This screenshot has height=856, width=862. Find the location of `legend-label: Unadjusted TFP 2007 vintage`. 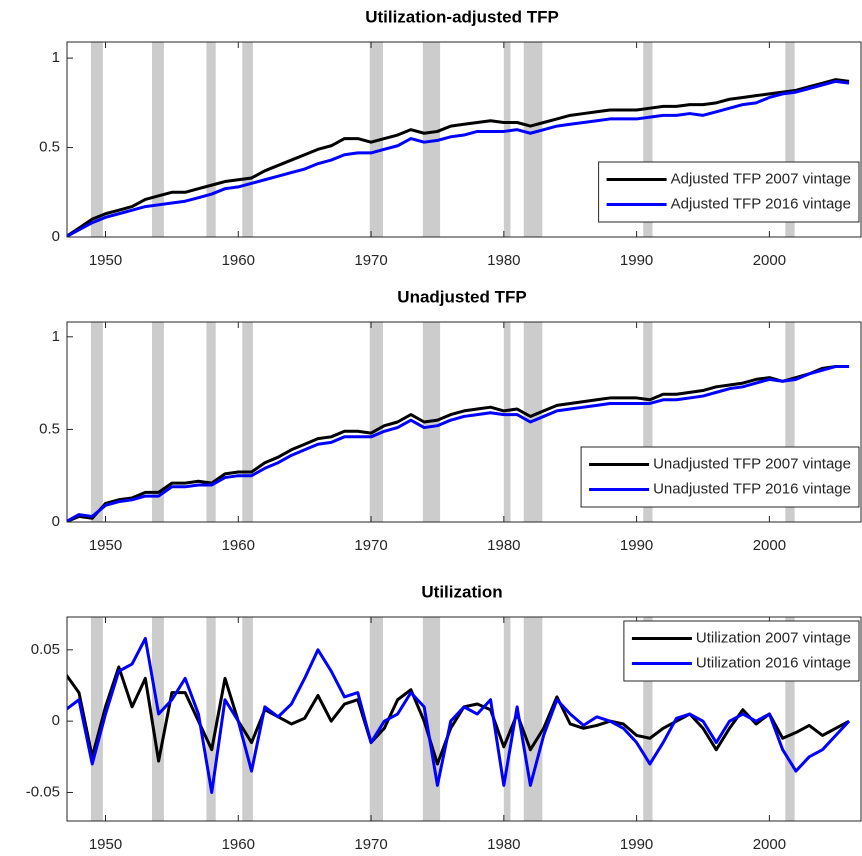

legend-label: Unadjusted TFP 2007 vintage is located at coordinates (752, 463).